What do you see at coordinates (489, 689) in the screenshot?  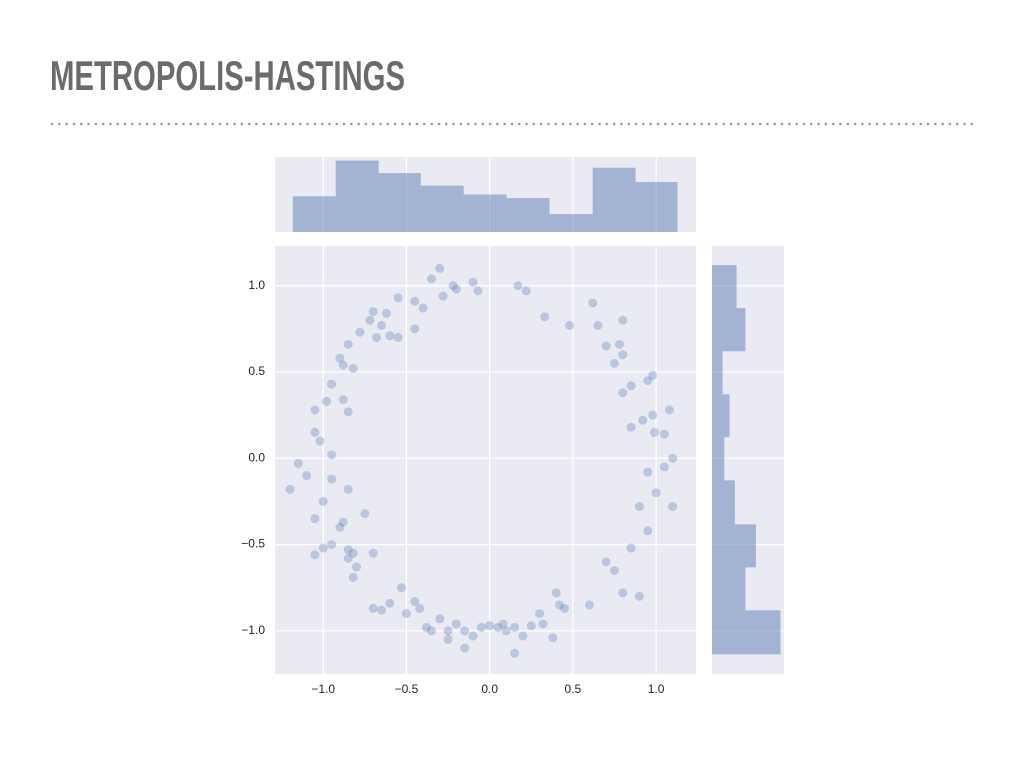 I see `x-tick-label: 0.0` at bounding box center [489, 689].